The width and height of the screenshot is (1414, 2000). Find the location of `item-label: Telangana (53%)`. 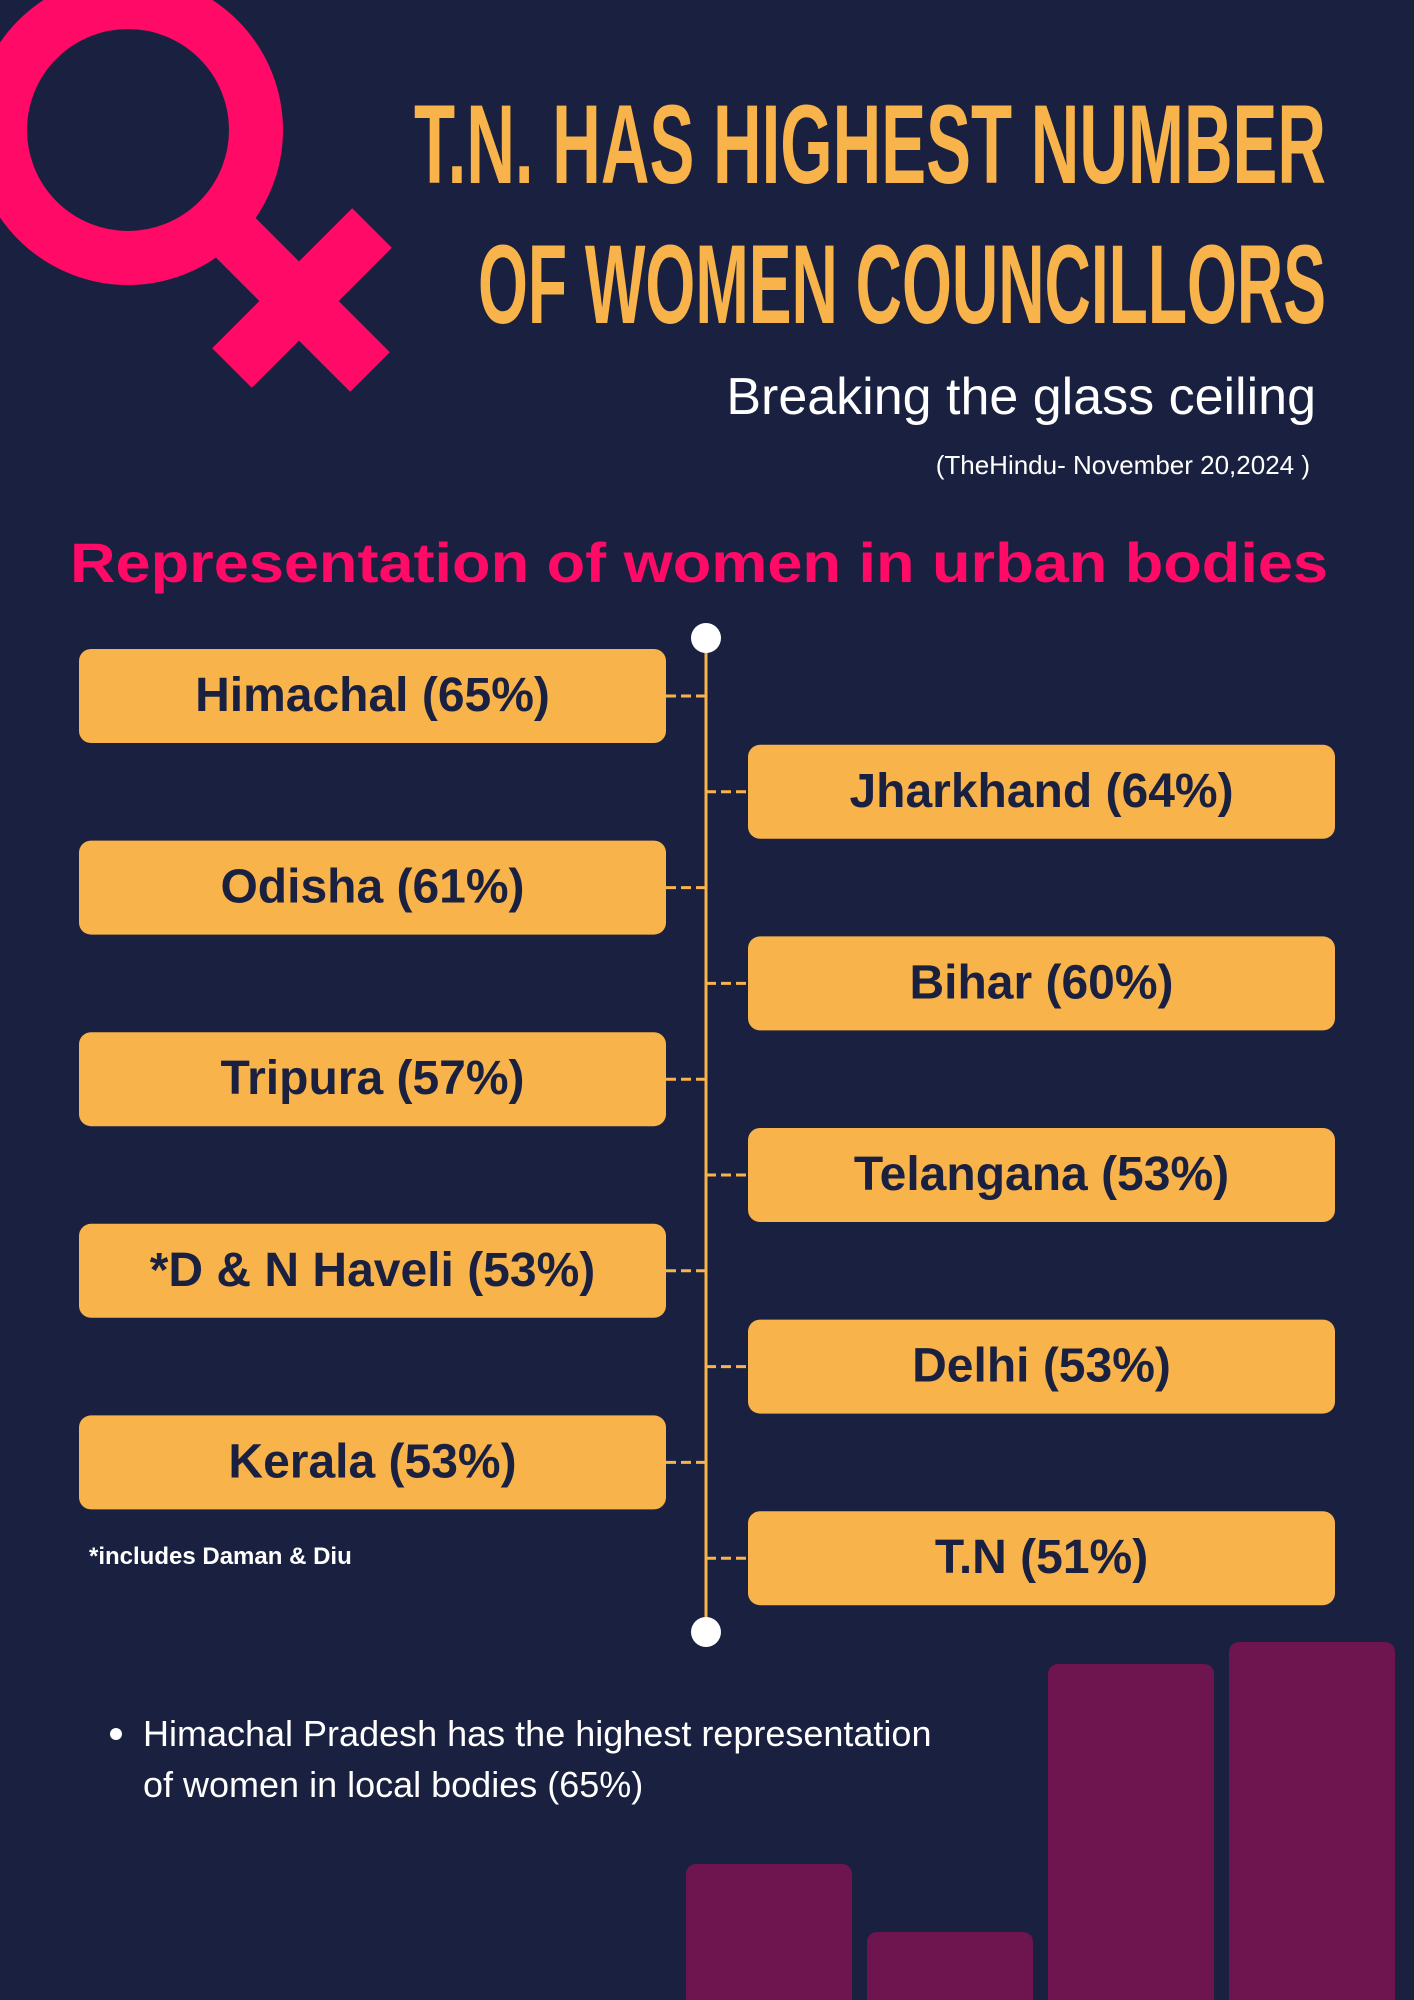

item-label: Telangana (53%) is located at coordinates (1041, 1174).